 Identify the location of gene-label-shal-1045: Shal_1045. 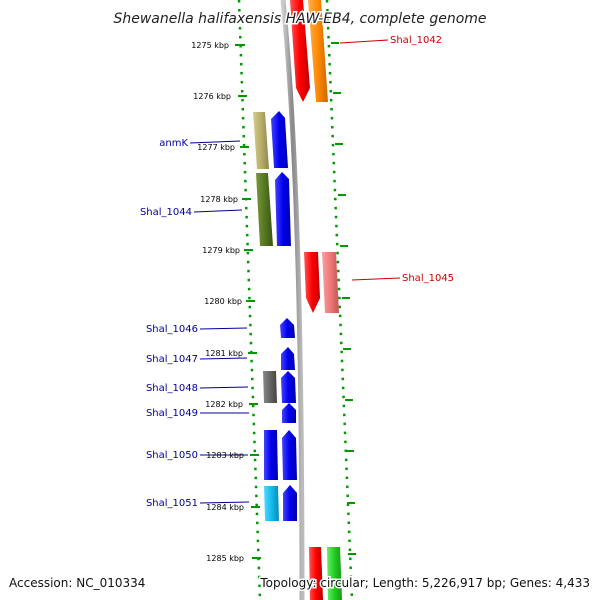
(428, 278).